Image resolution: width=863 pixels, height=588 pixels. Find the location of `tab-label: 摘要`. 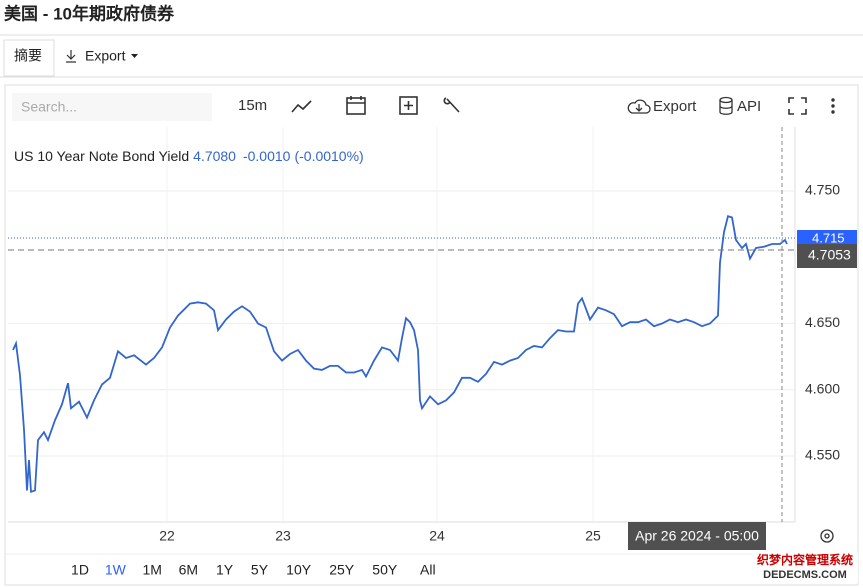

tab-label: 摘要 is located at coordinates (28, 56).